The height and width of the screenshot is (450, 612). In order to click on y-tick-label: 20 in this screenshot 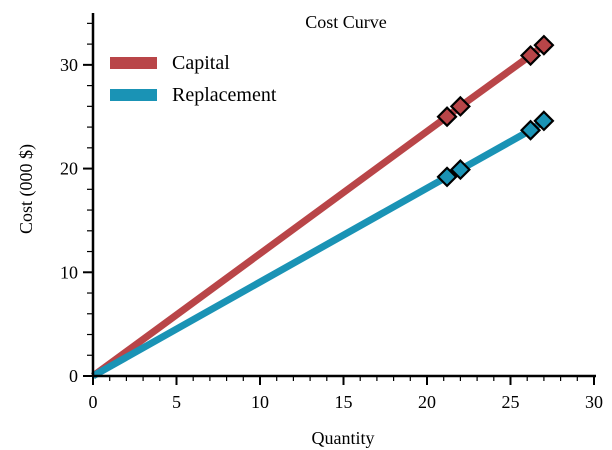, I will do `click(69, 169)`.